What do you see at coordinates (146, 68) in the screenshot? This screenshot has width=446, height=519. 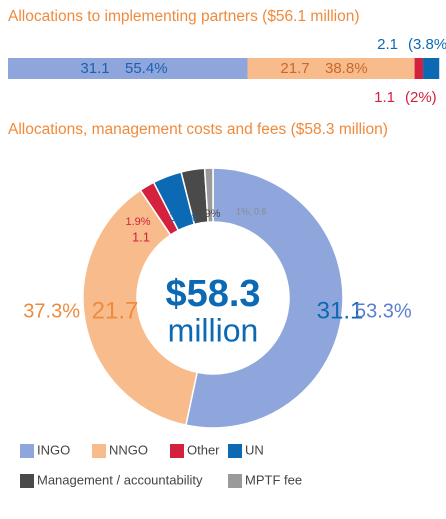 I see `share-label: 55.4%` at bounding box center [146, 68].